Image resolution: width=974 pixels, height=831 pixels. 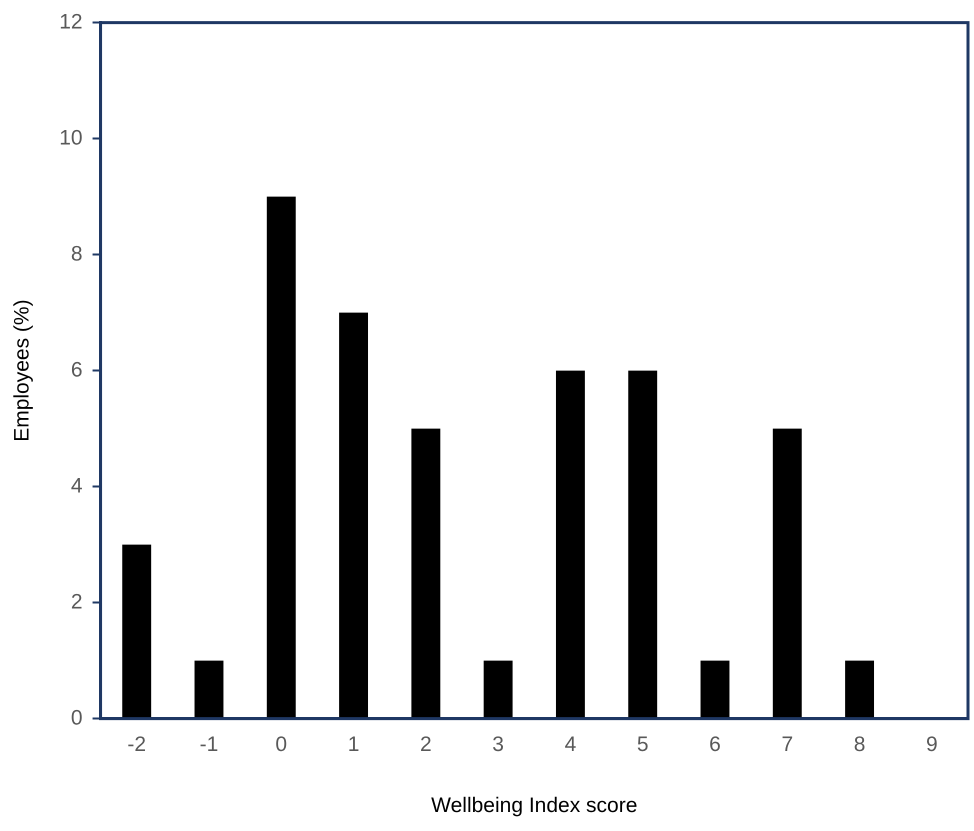 What do you see at coordinates (715, 744) in the screenshot?
I see `x-tick-label: 6` at bounding box center [715, 744].